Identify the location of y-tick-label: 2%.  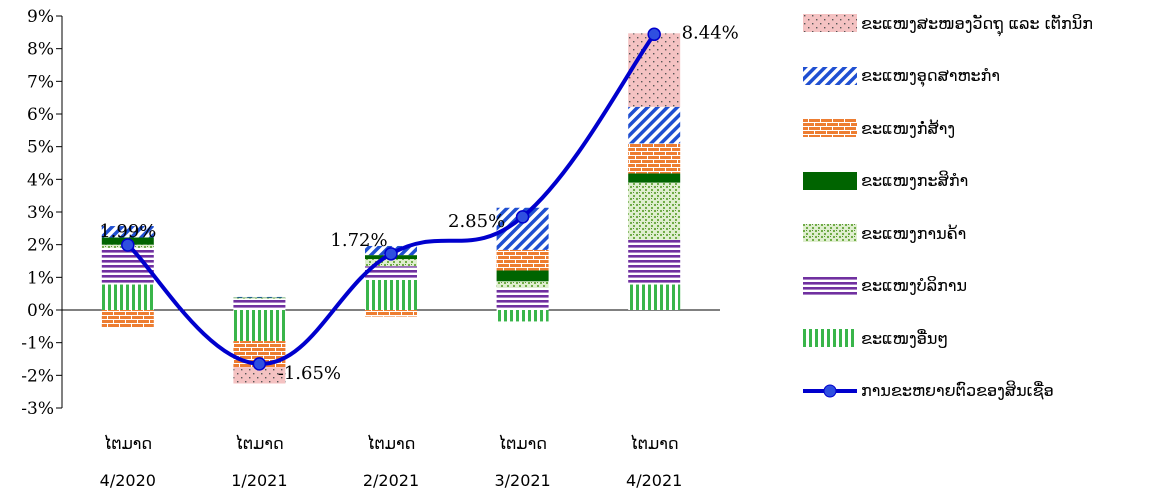
(40, 246).